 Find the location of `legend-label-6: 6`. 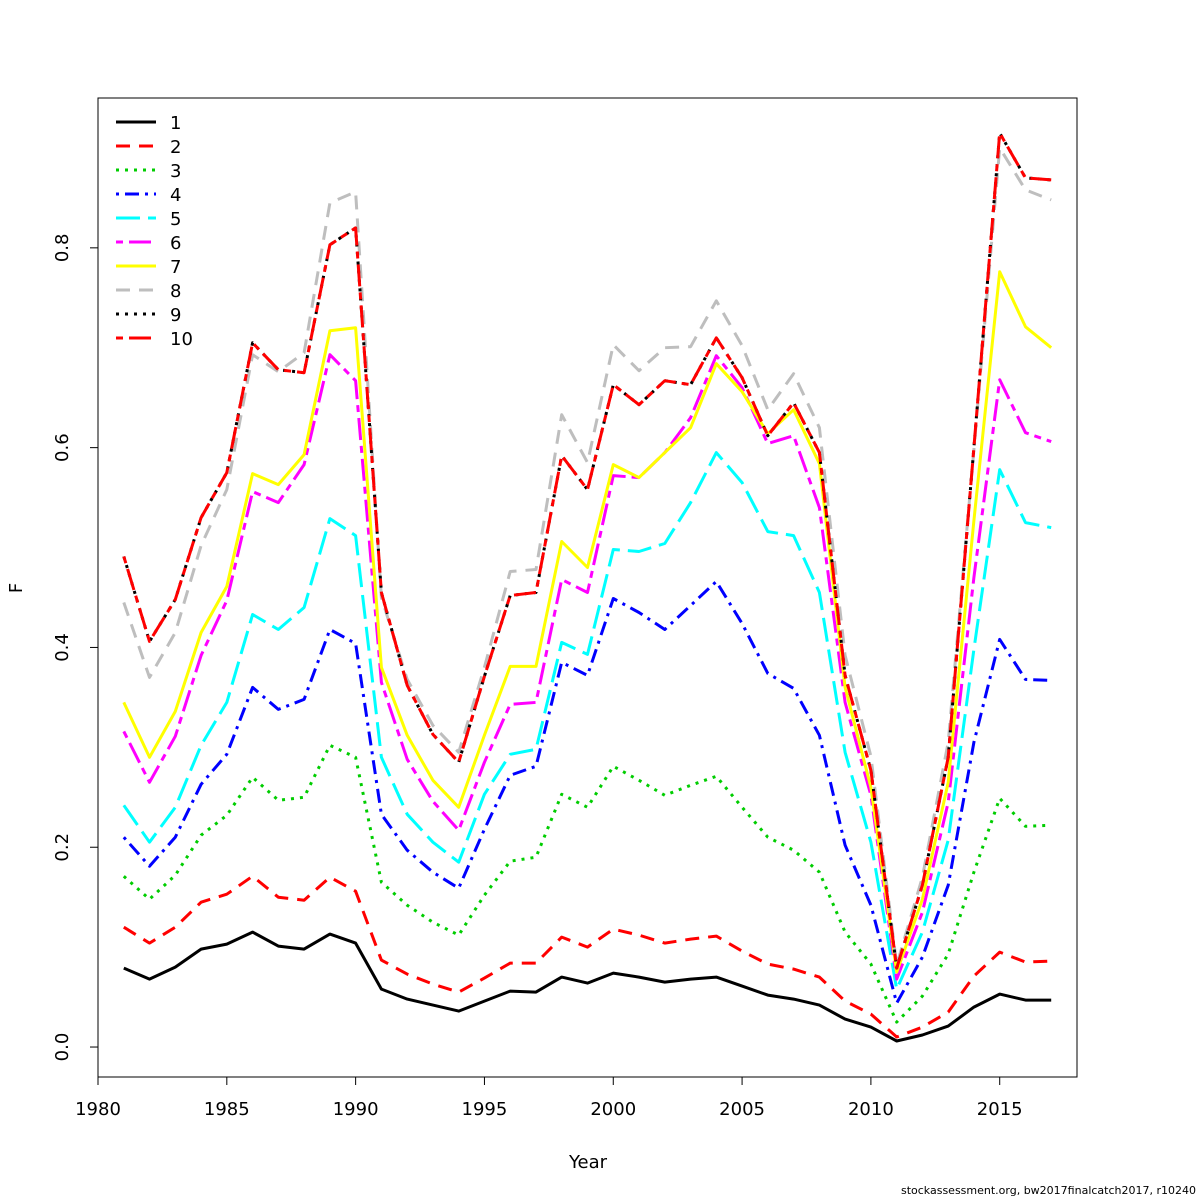

legend-label-6: 6 is located at coordinates (175, 243).